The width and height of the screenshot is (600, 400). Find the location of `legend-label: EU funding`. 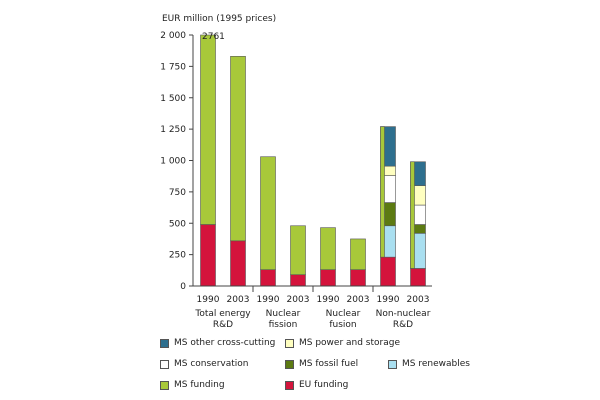

legend-label: EU funding is located at coordinates (324, 385).